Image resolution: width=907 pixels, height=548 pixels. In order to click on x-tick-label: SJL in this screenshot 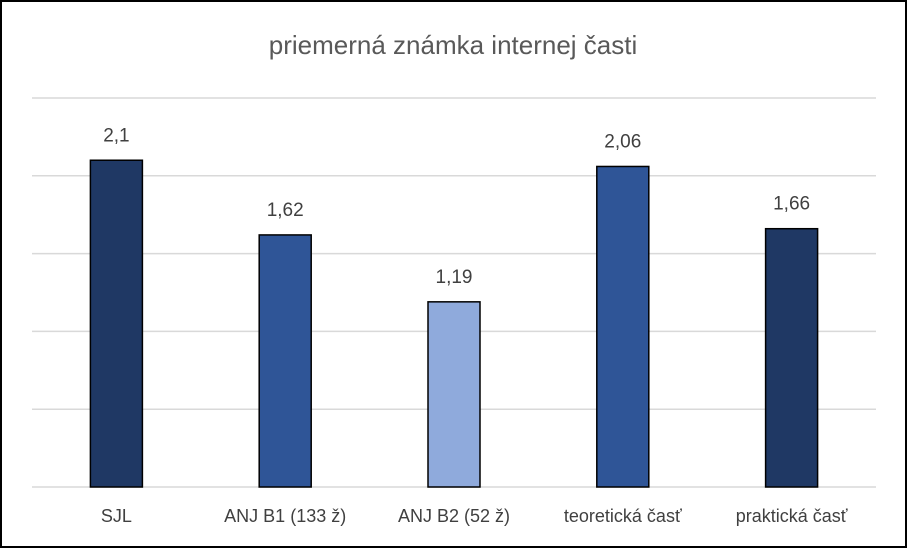, I will do `click(116, 516)`.